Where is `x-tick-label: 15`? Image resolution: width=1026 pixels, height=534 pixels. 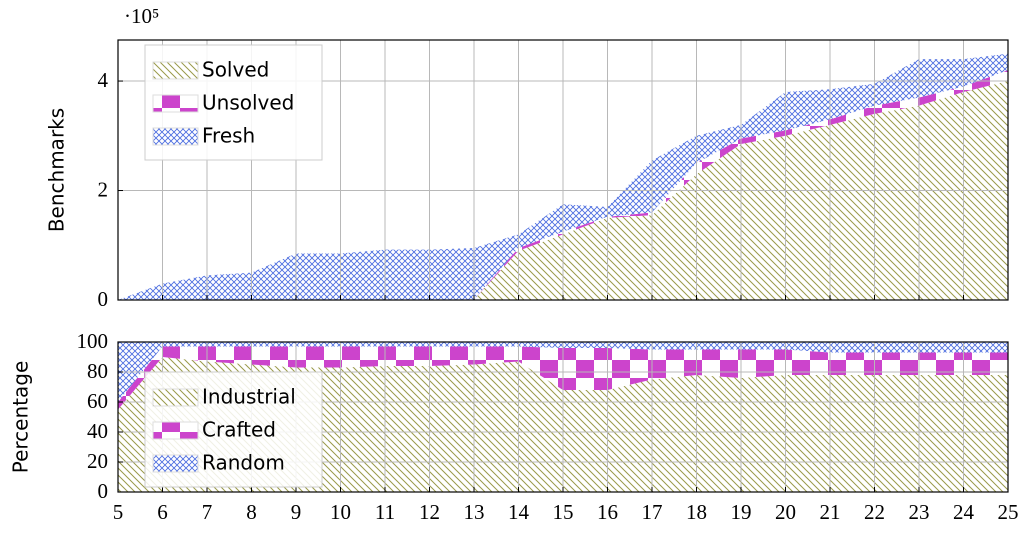 x-tick-label: 15 is located at coordinates (563, 512).